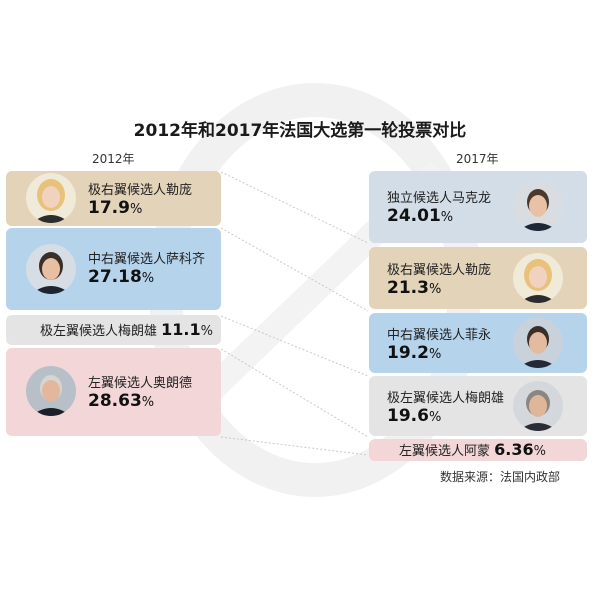 The height and width of the screenshot is (599, 600). I want to click on connector-far-right, so click(294, 207).